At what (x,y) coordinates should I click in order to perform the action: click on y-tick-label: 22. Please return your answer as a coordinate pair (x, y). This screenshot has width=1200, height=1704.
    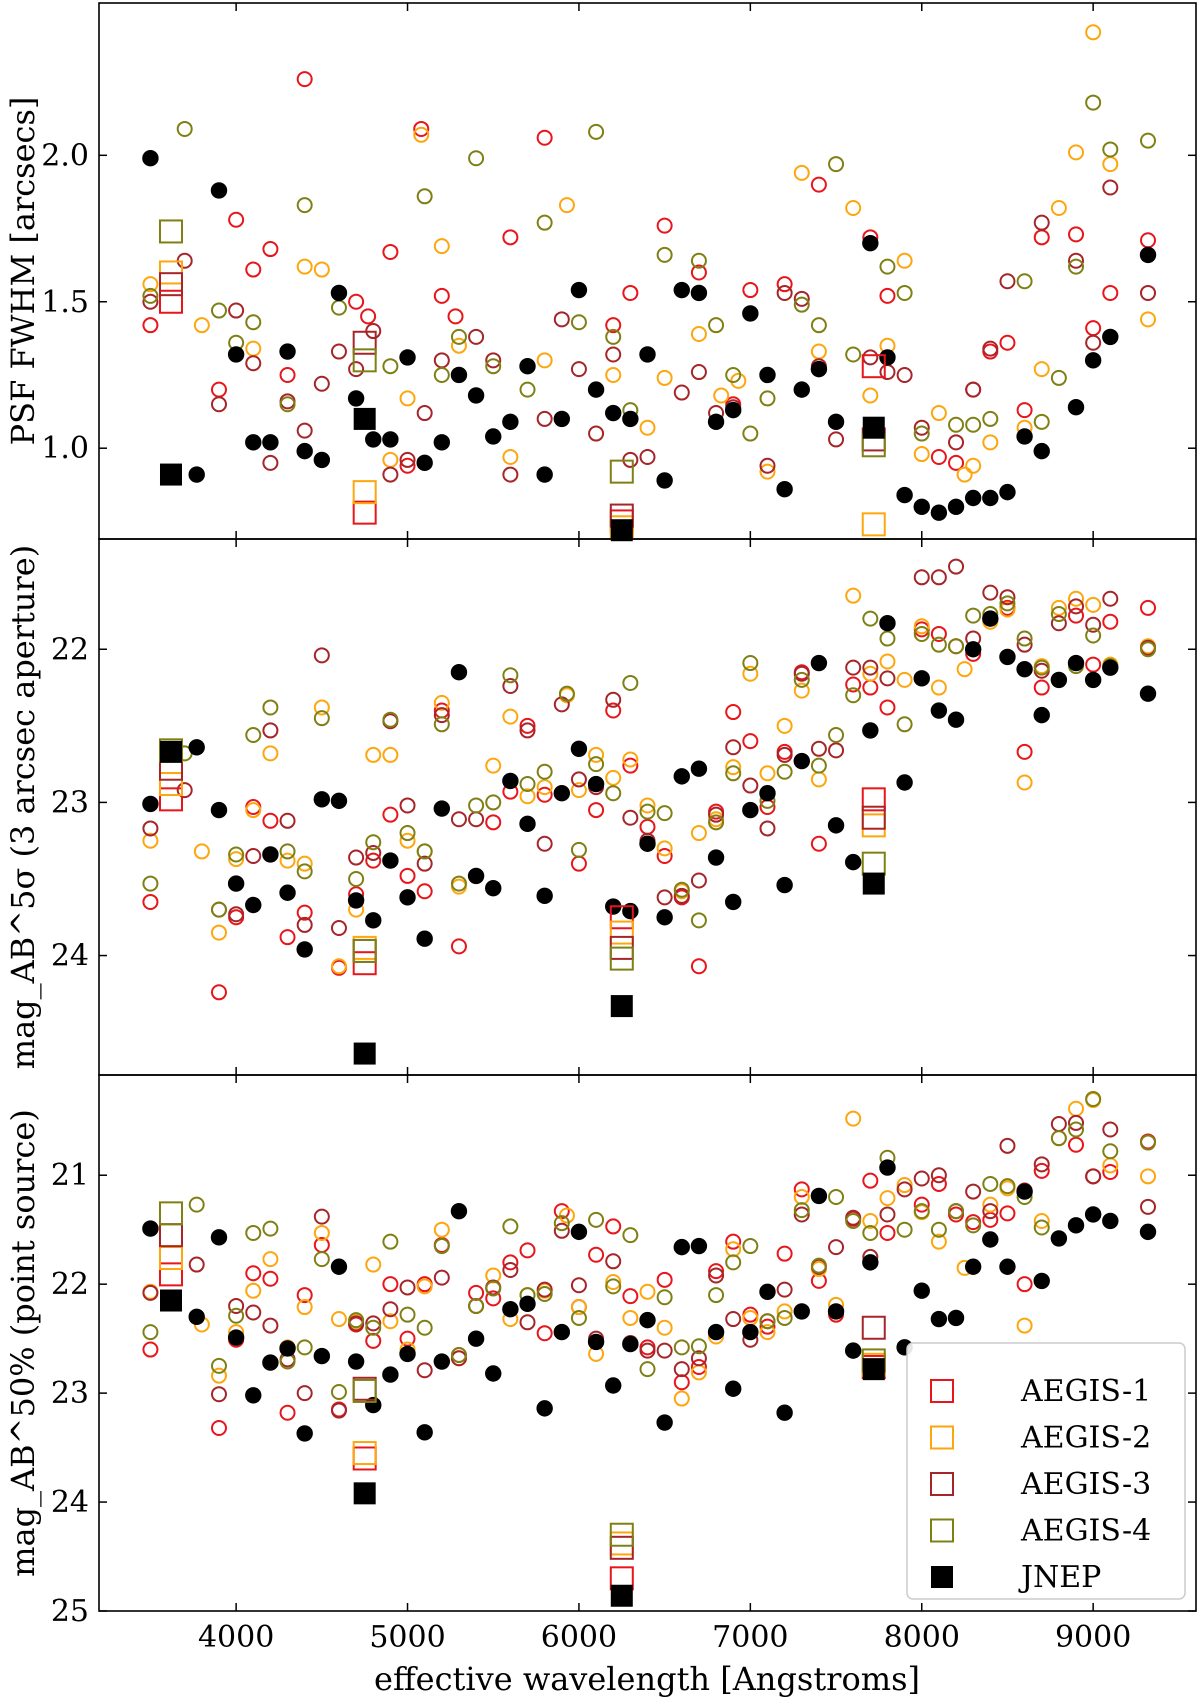
    Looking at the image, I should click on (70, 1284).